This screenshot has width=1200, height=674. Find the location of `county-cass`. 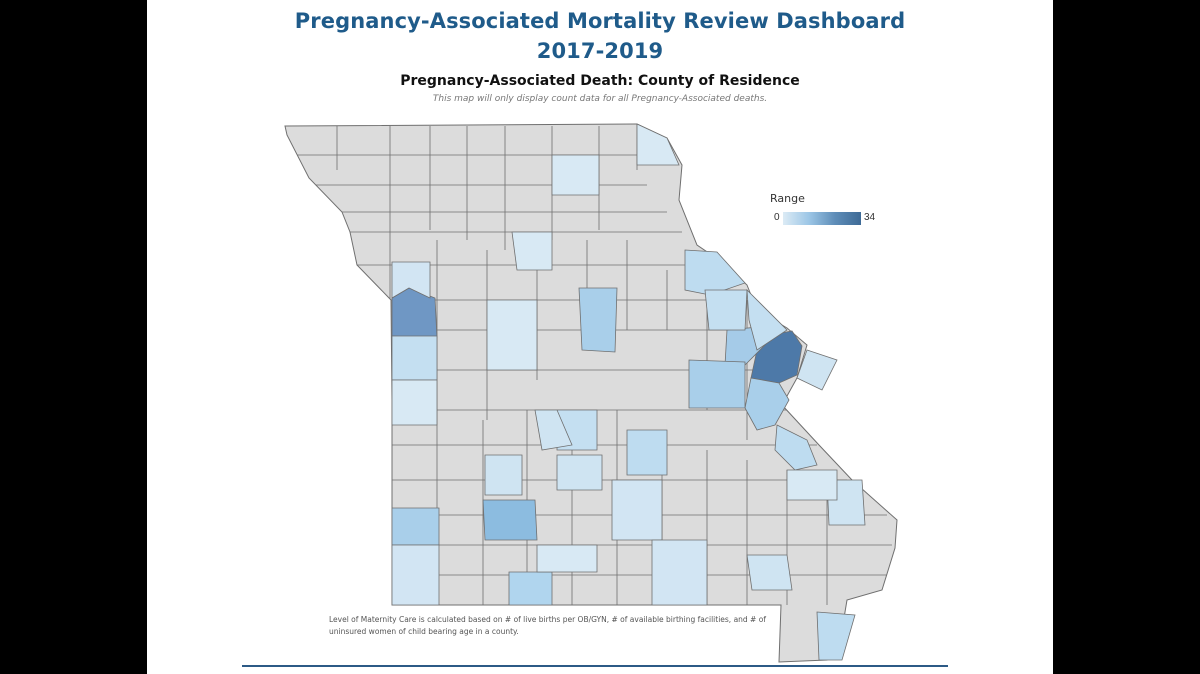

county-cass is located at coordinates (414, 358).